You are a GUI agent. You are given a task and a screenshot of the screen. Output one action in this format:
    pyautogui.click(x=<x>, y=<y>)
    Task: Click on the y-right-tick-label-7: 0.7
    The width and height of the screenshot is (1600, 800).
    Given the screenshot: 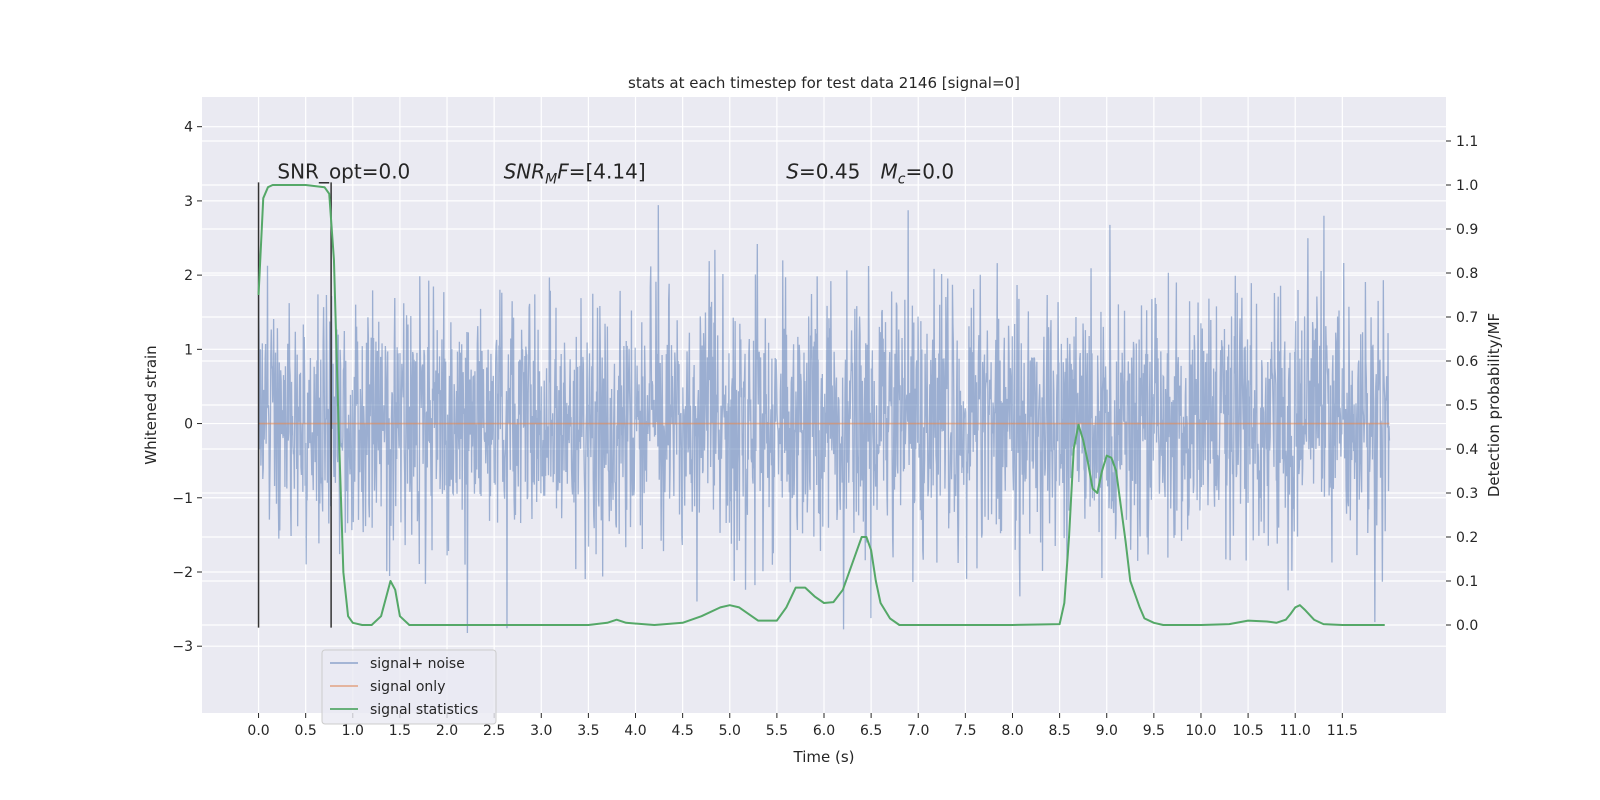 What is the action you would take?
    pyautogui.click(x=1467, y=318)
    